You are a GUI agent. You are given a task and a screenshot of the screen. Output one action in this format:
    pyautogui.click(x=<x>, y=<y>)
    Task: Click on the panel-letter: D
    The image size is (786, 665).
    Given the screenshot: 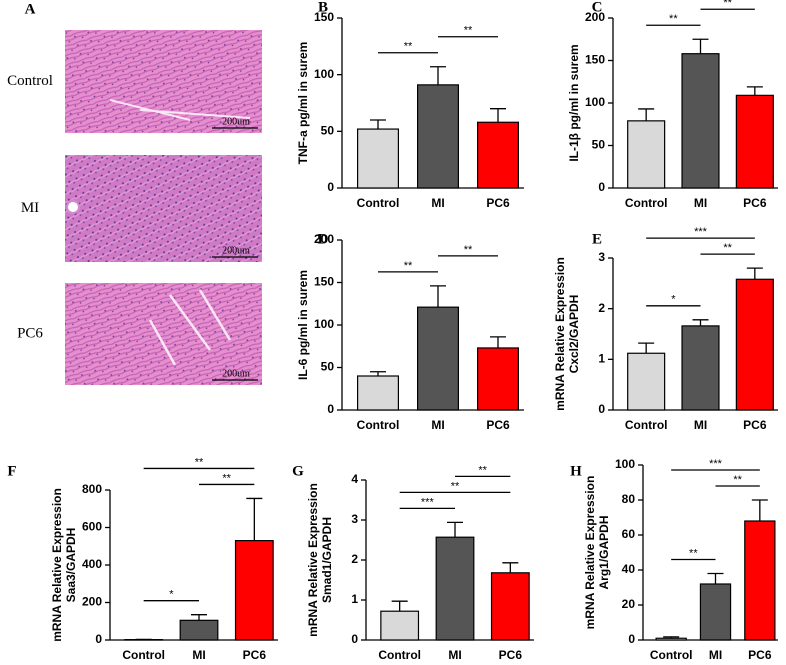 What is the action you would take?
    pyautogui.click(x=323, y=239)
    